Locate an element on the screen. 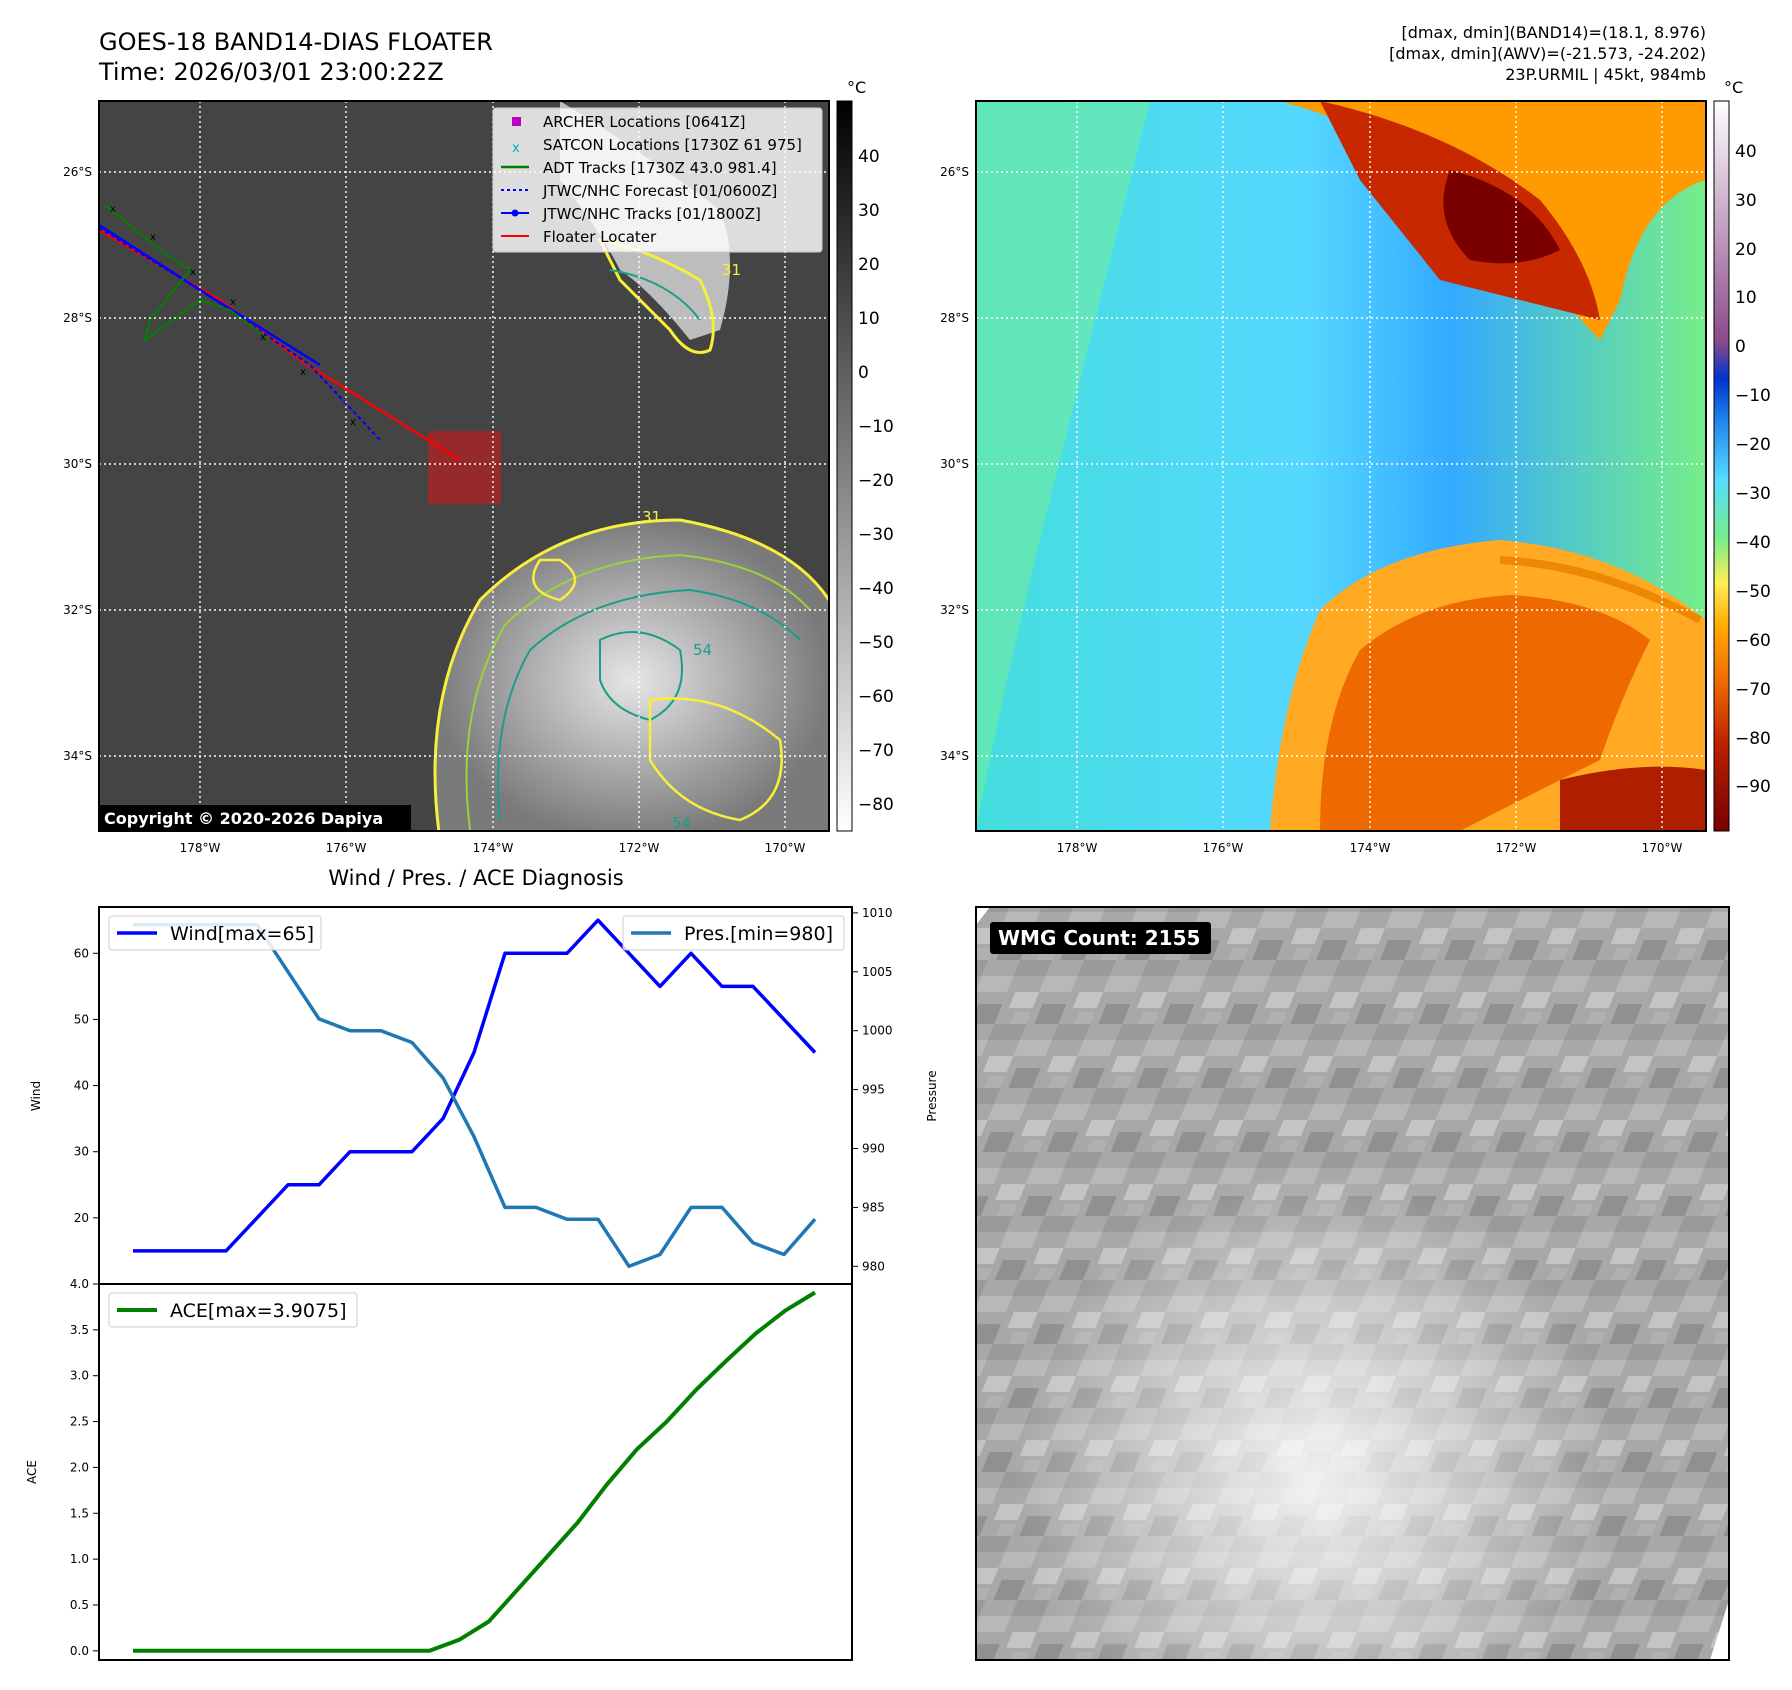  legend-adt: ADT Tracks [1730Z 43.0 981.4] is located at coordinates (660, 168).